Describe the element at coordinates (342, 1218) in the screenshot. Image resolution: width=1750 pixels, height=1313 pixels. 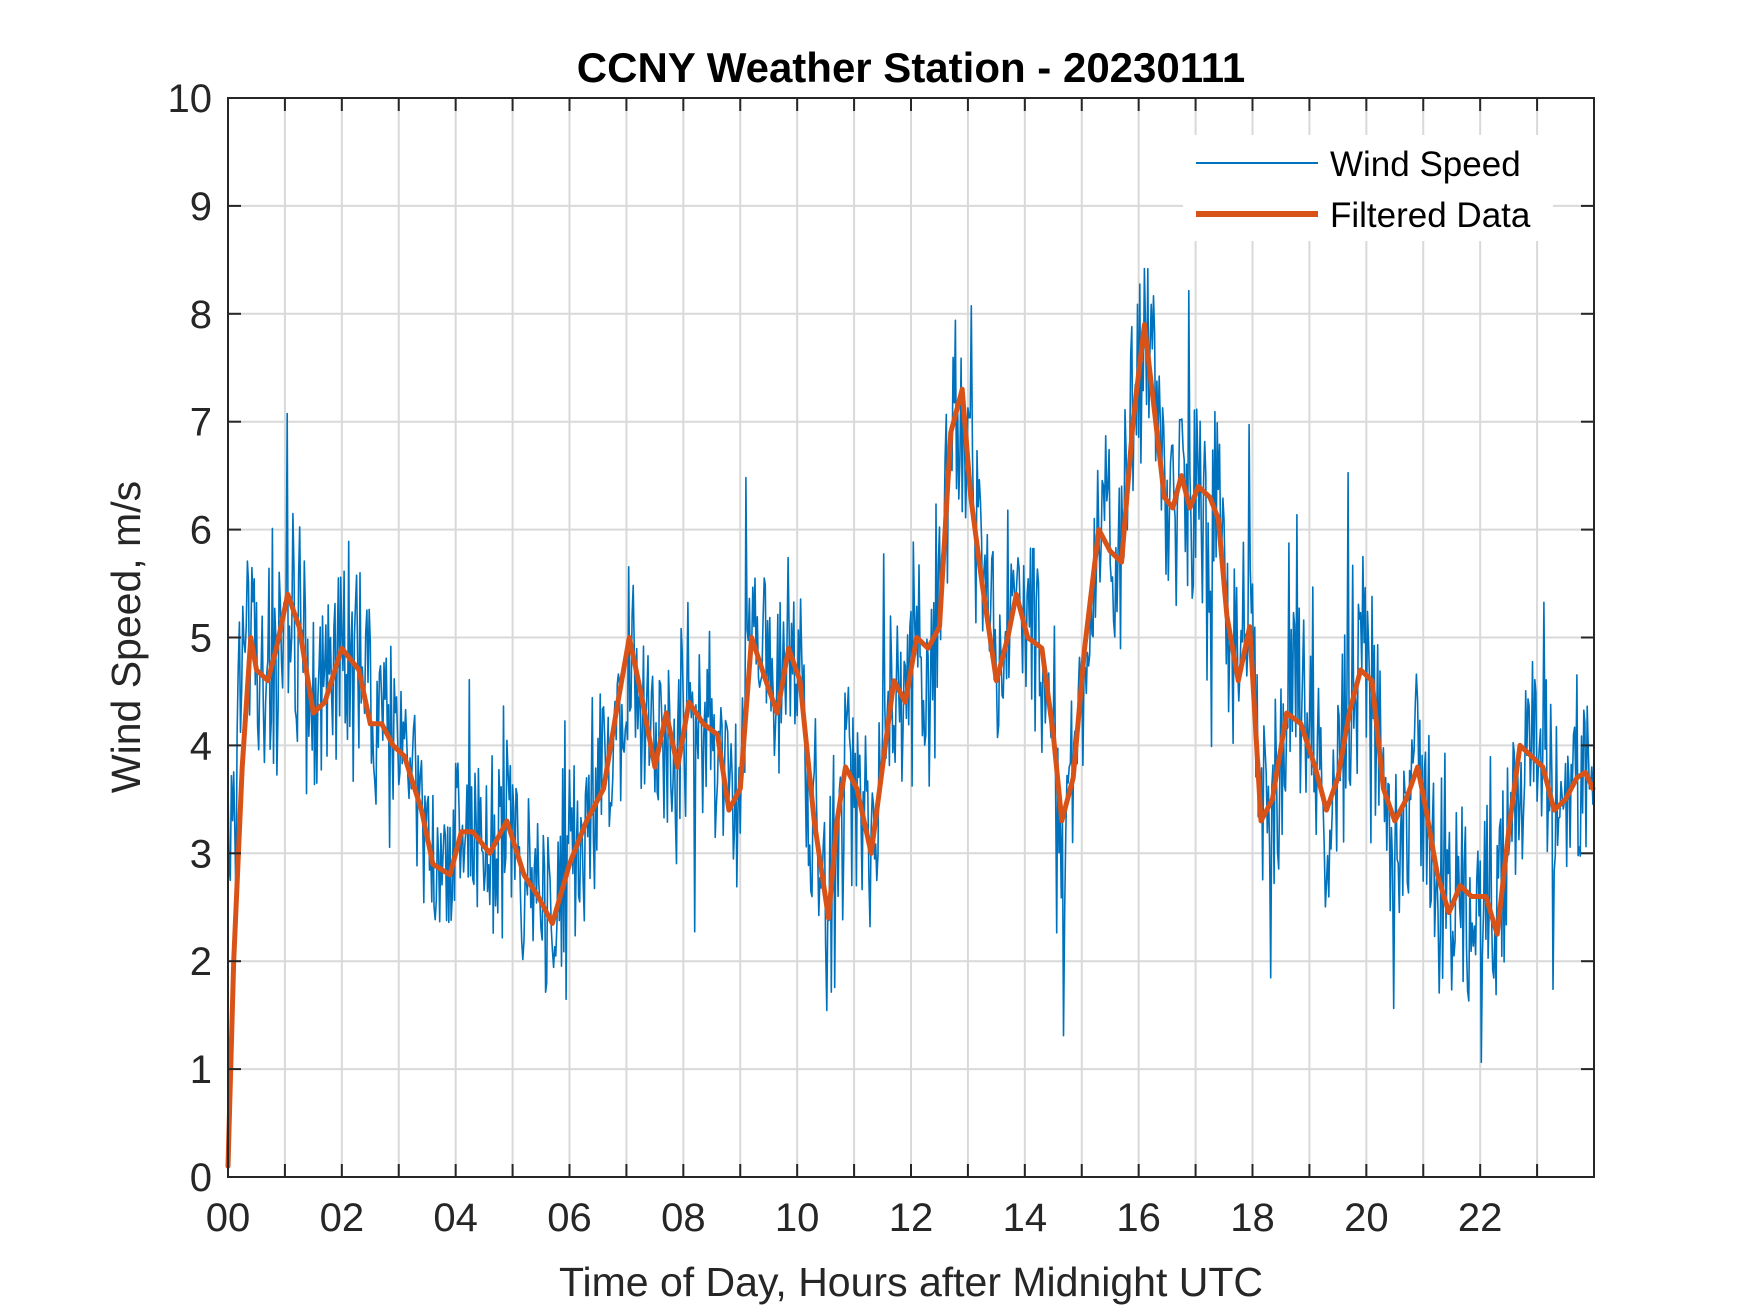
I see `x-tick-label: 02` at that location.